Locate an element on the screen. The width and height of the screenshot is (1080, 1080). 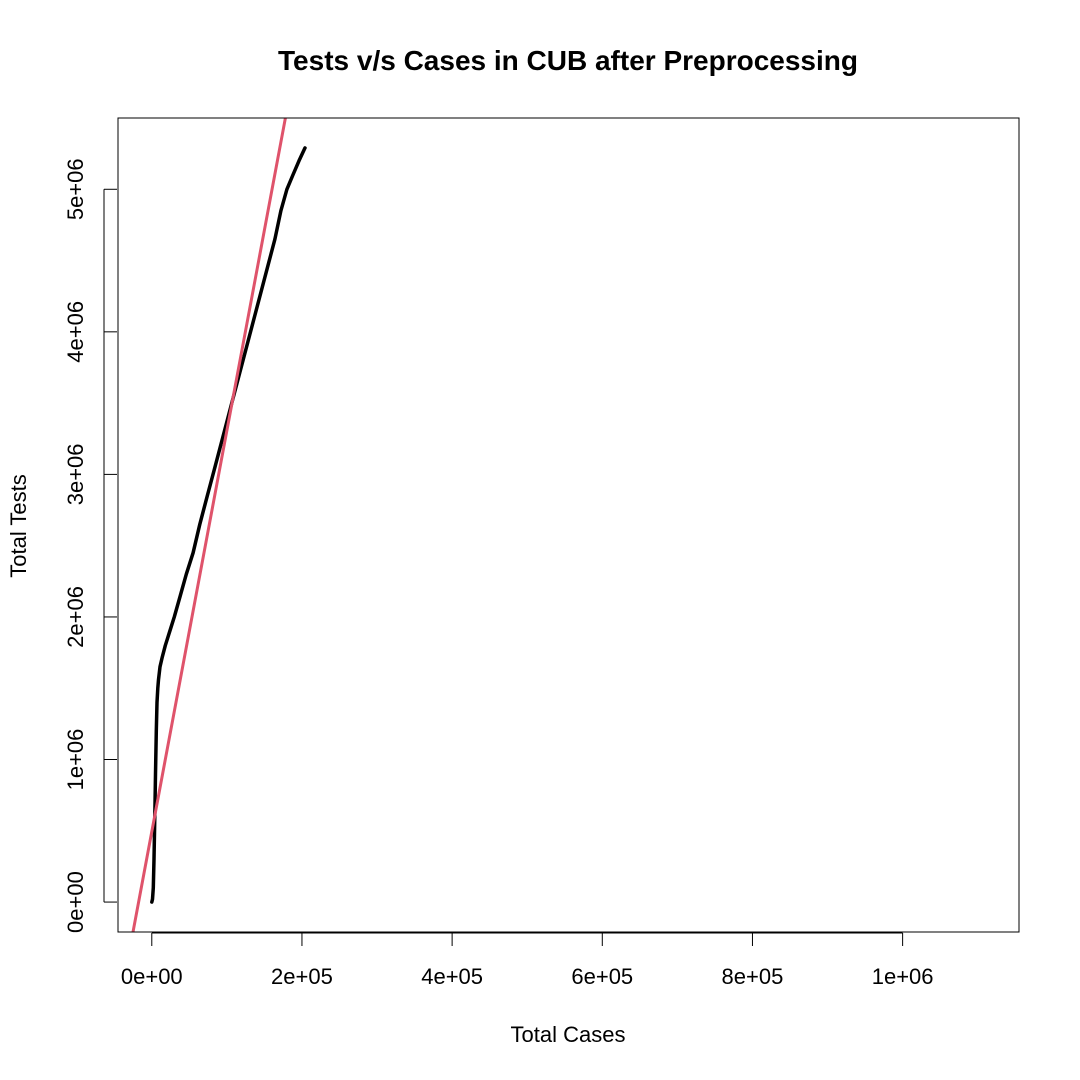
y-tick-label: 5e+06 is located at coordinates (75, 189).